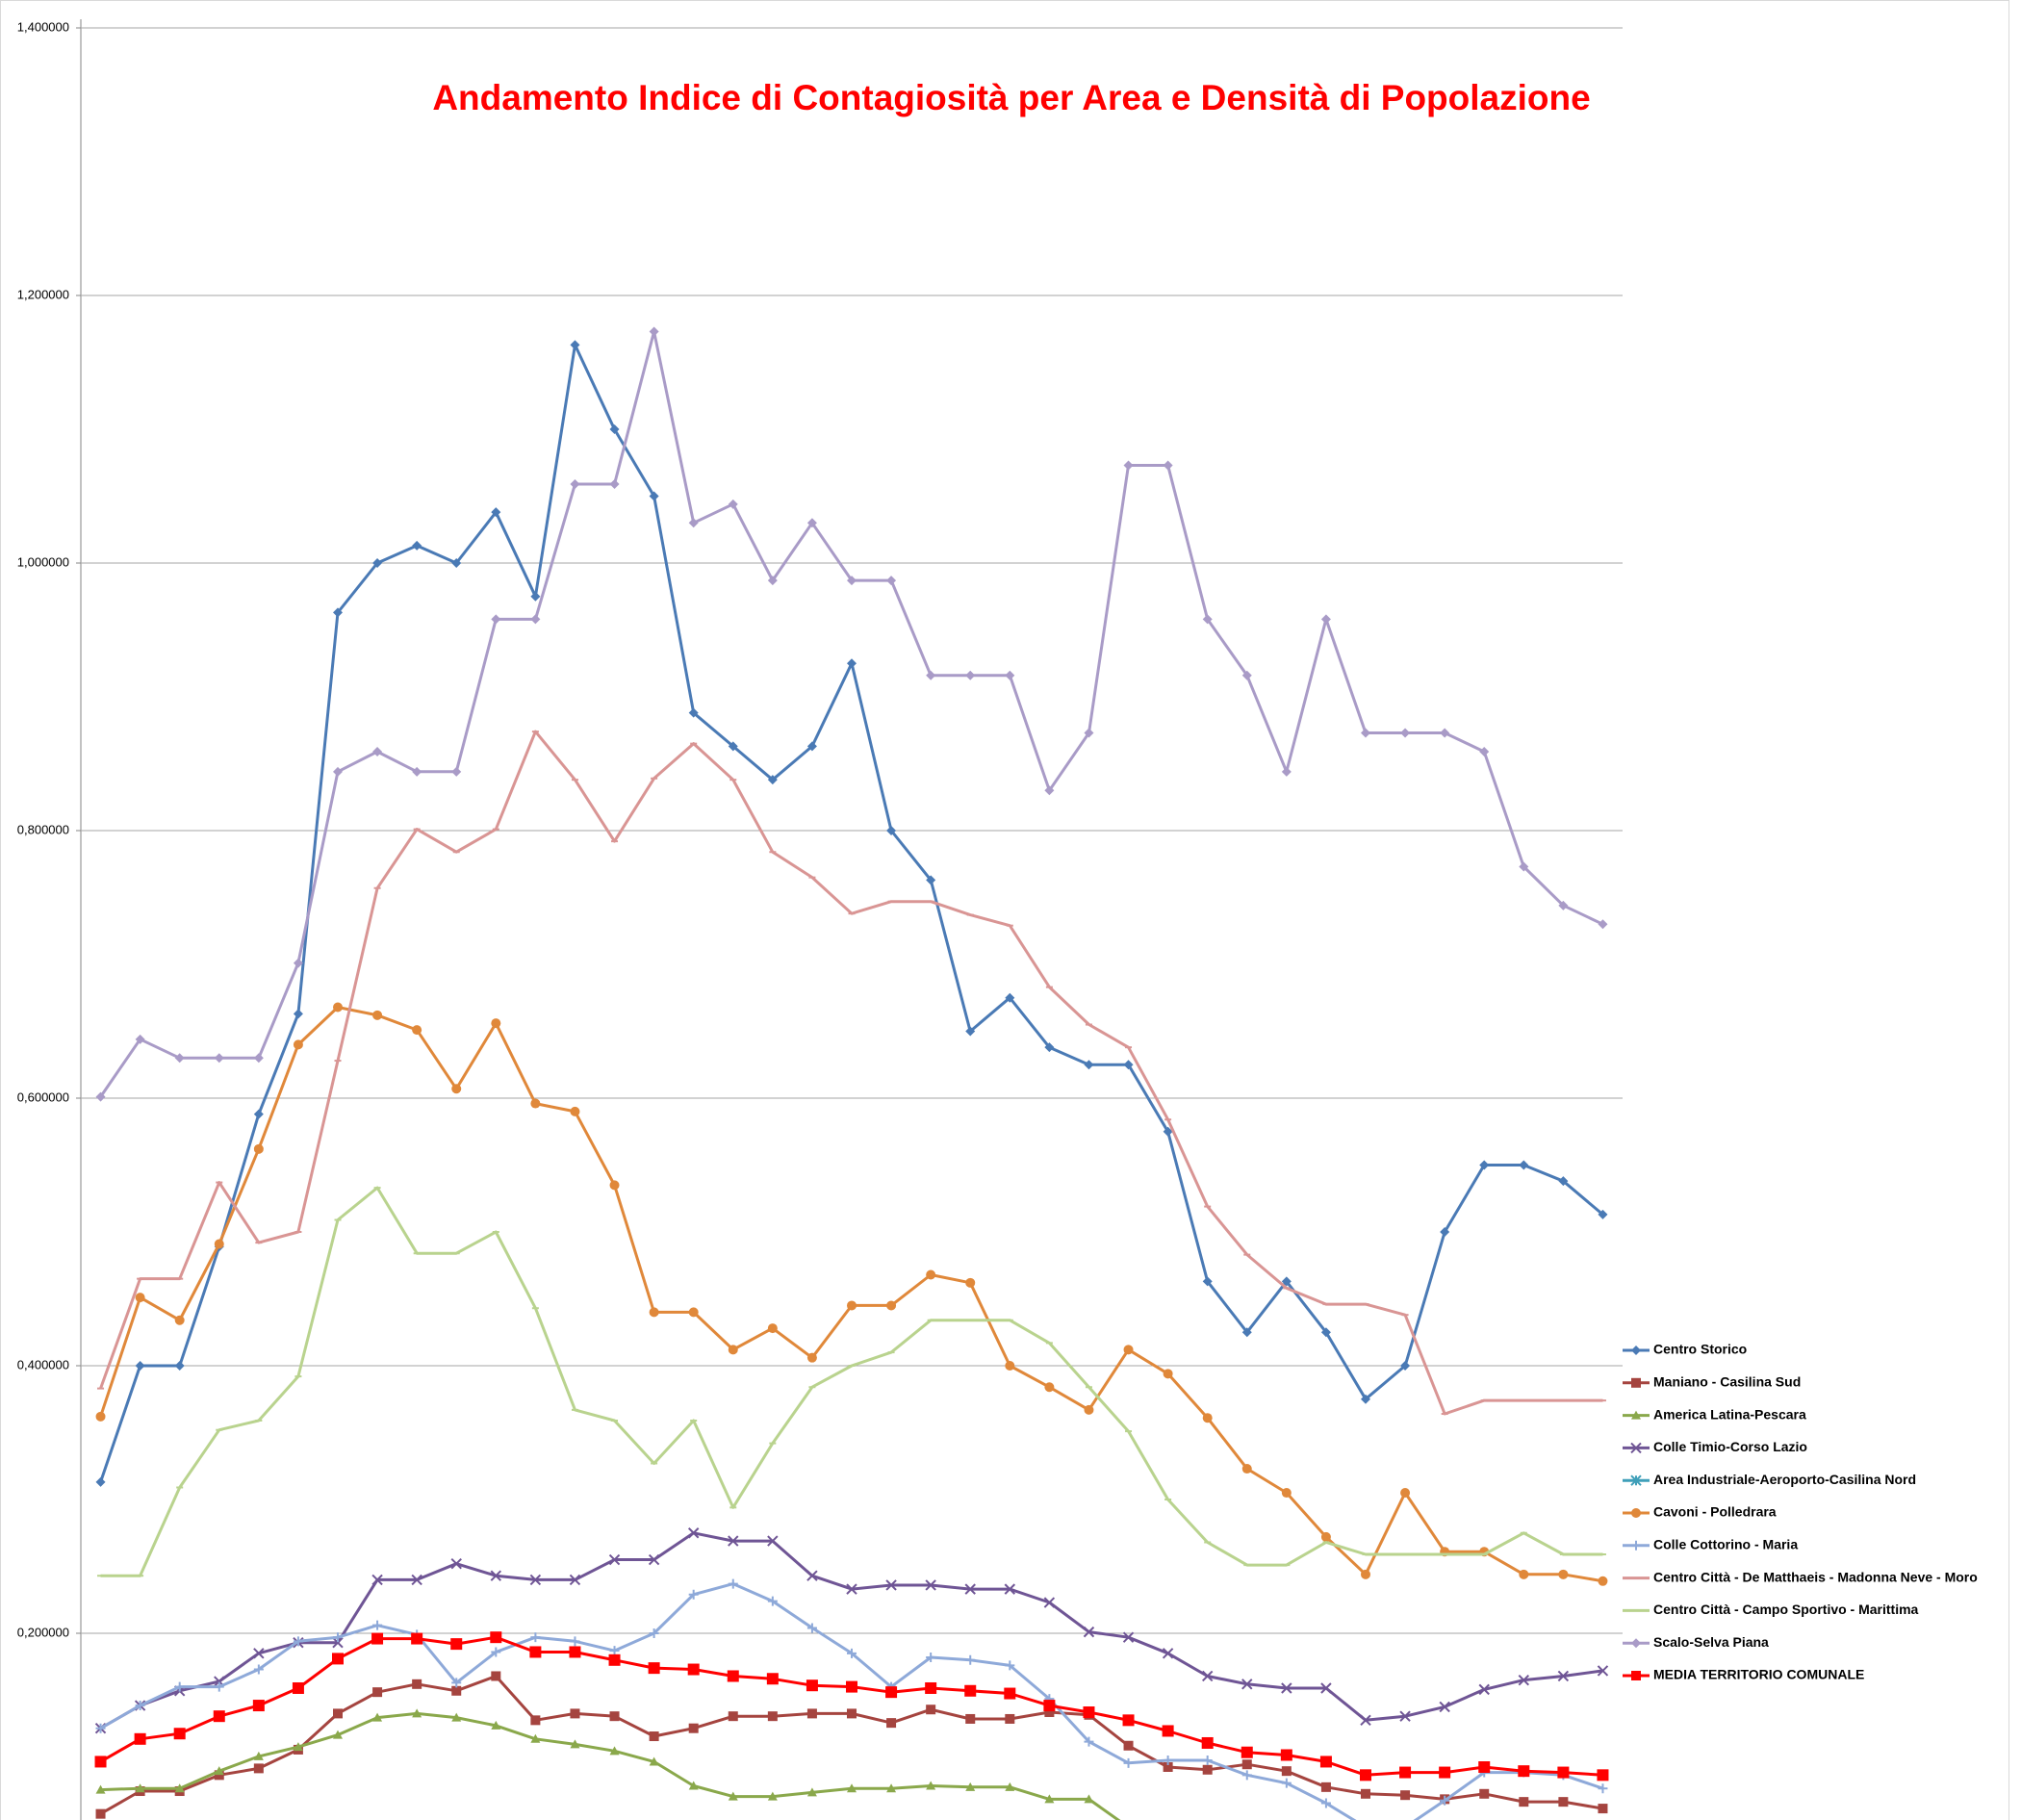 This screenshot has height=1820, width=2021. I want to click on legend-label: MEDIA TERRITORIO COMUNALE, so click(1758, 1675).